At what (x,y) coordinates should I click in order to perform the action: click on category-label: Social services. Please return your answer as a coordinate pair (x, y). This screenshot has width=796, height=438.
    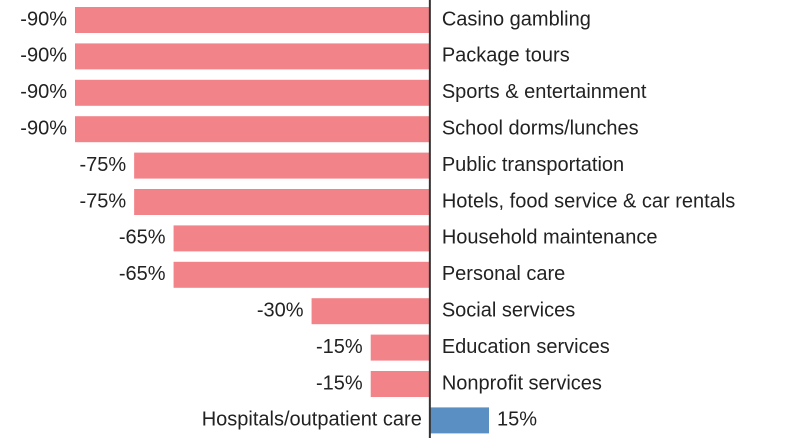
    Looking at the image, I should click on (508, 310).